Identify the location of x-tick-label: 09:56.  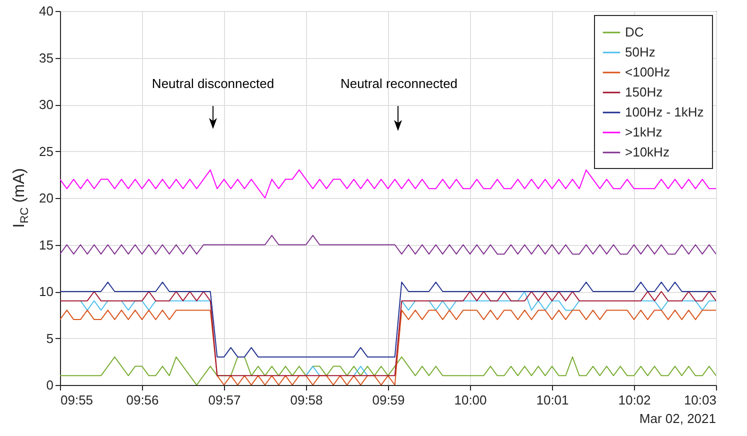
(142, 400).